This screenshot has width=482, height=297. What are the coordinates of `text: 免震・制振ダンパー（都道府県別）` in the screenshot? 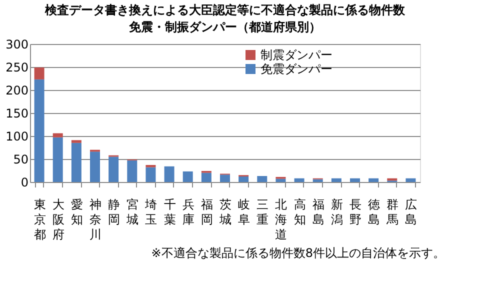 It's located at (225, 27).